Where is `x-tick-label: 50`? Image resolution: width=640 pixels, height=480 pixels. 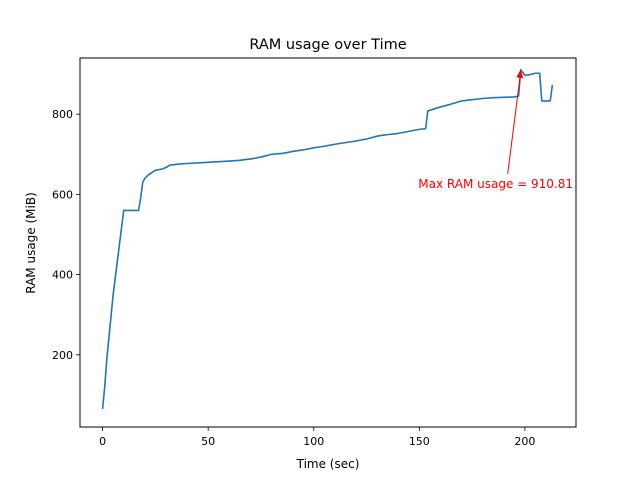
x-tick-label: 50 is located at coordinates (208, 441).